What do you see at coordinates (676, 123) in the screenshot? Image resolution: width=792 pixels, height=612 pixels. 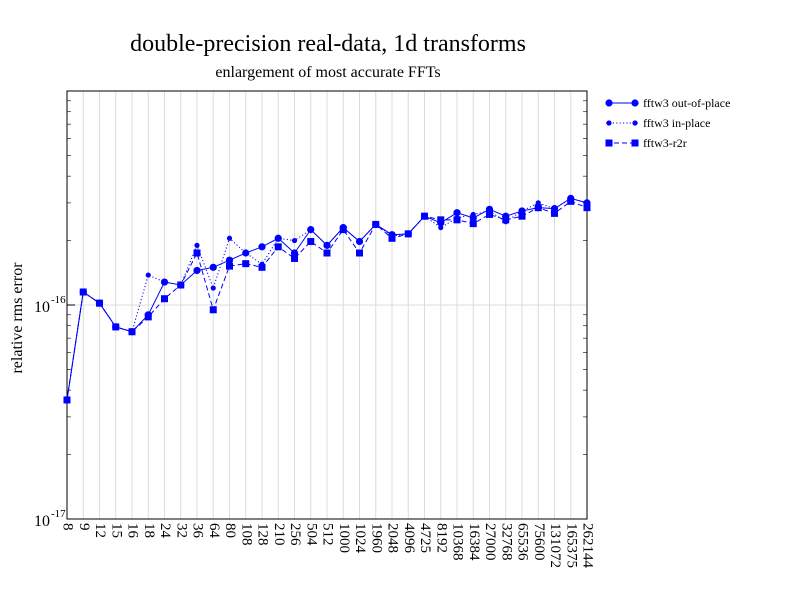 I see `legend-label: fftw3 in-place` at bounding box center [676, 123].